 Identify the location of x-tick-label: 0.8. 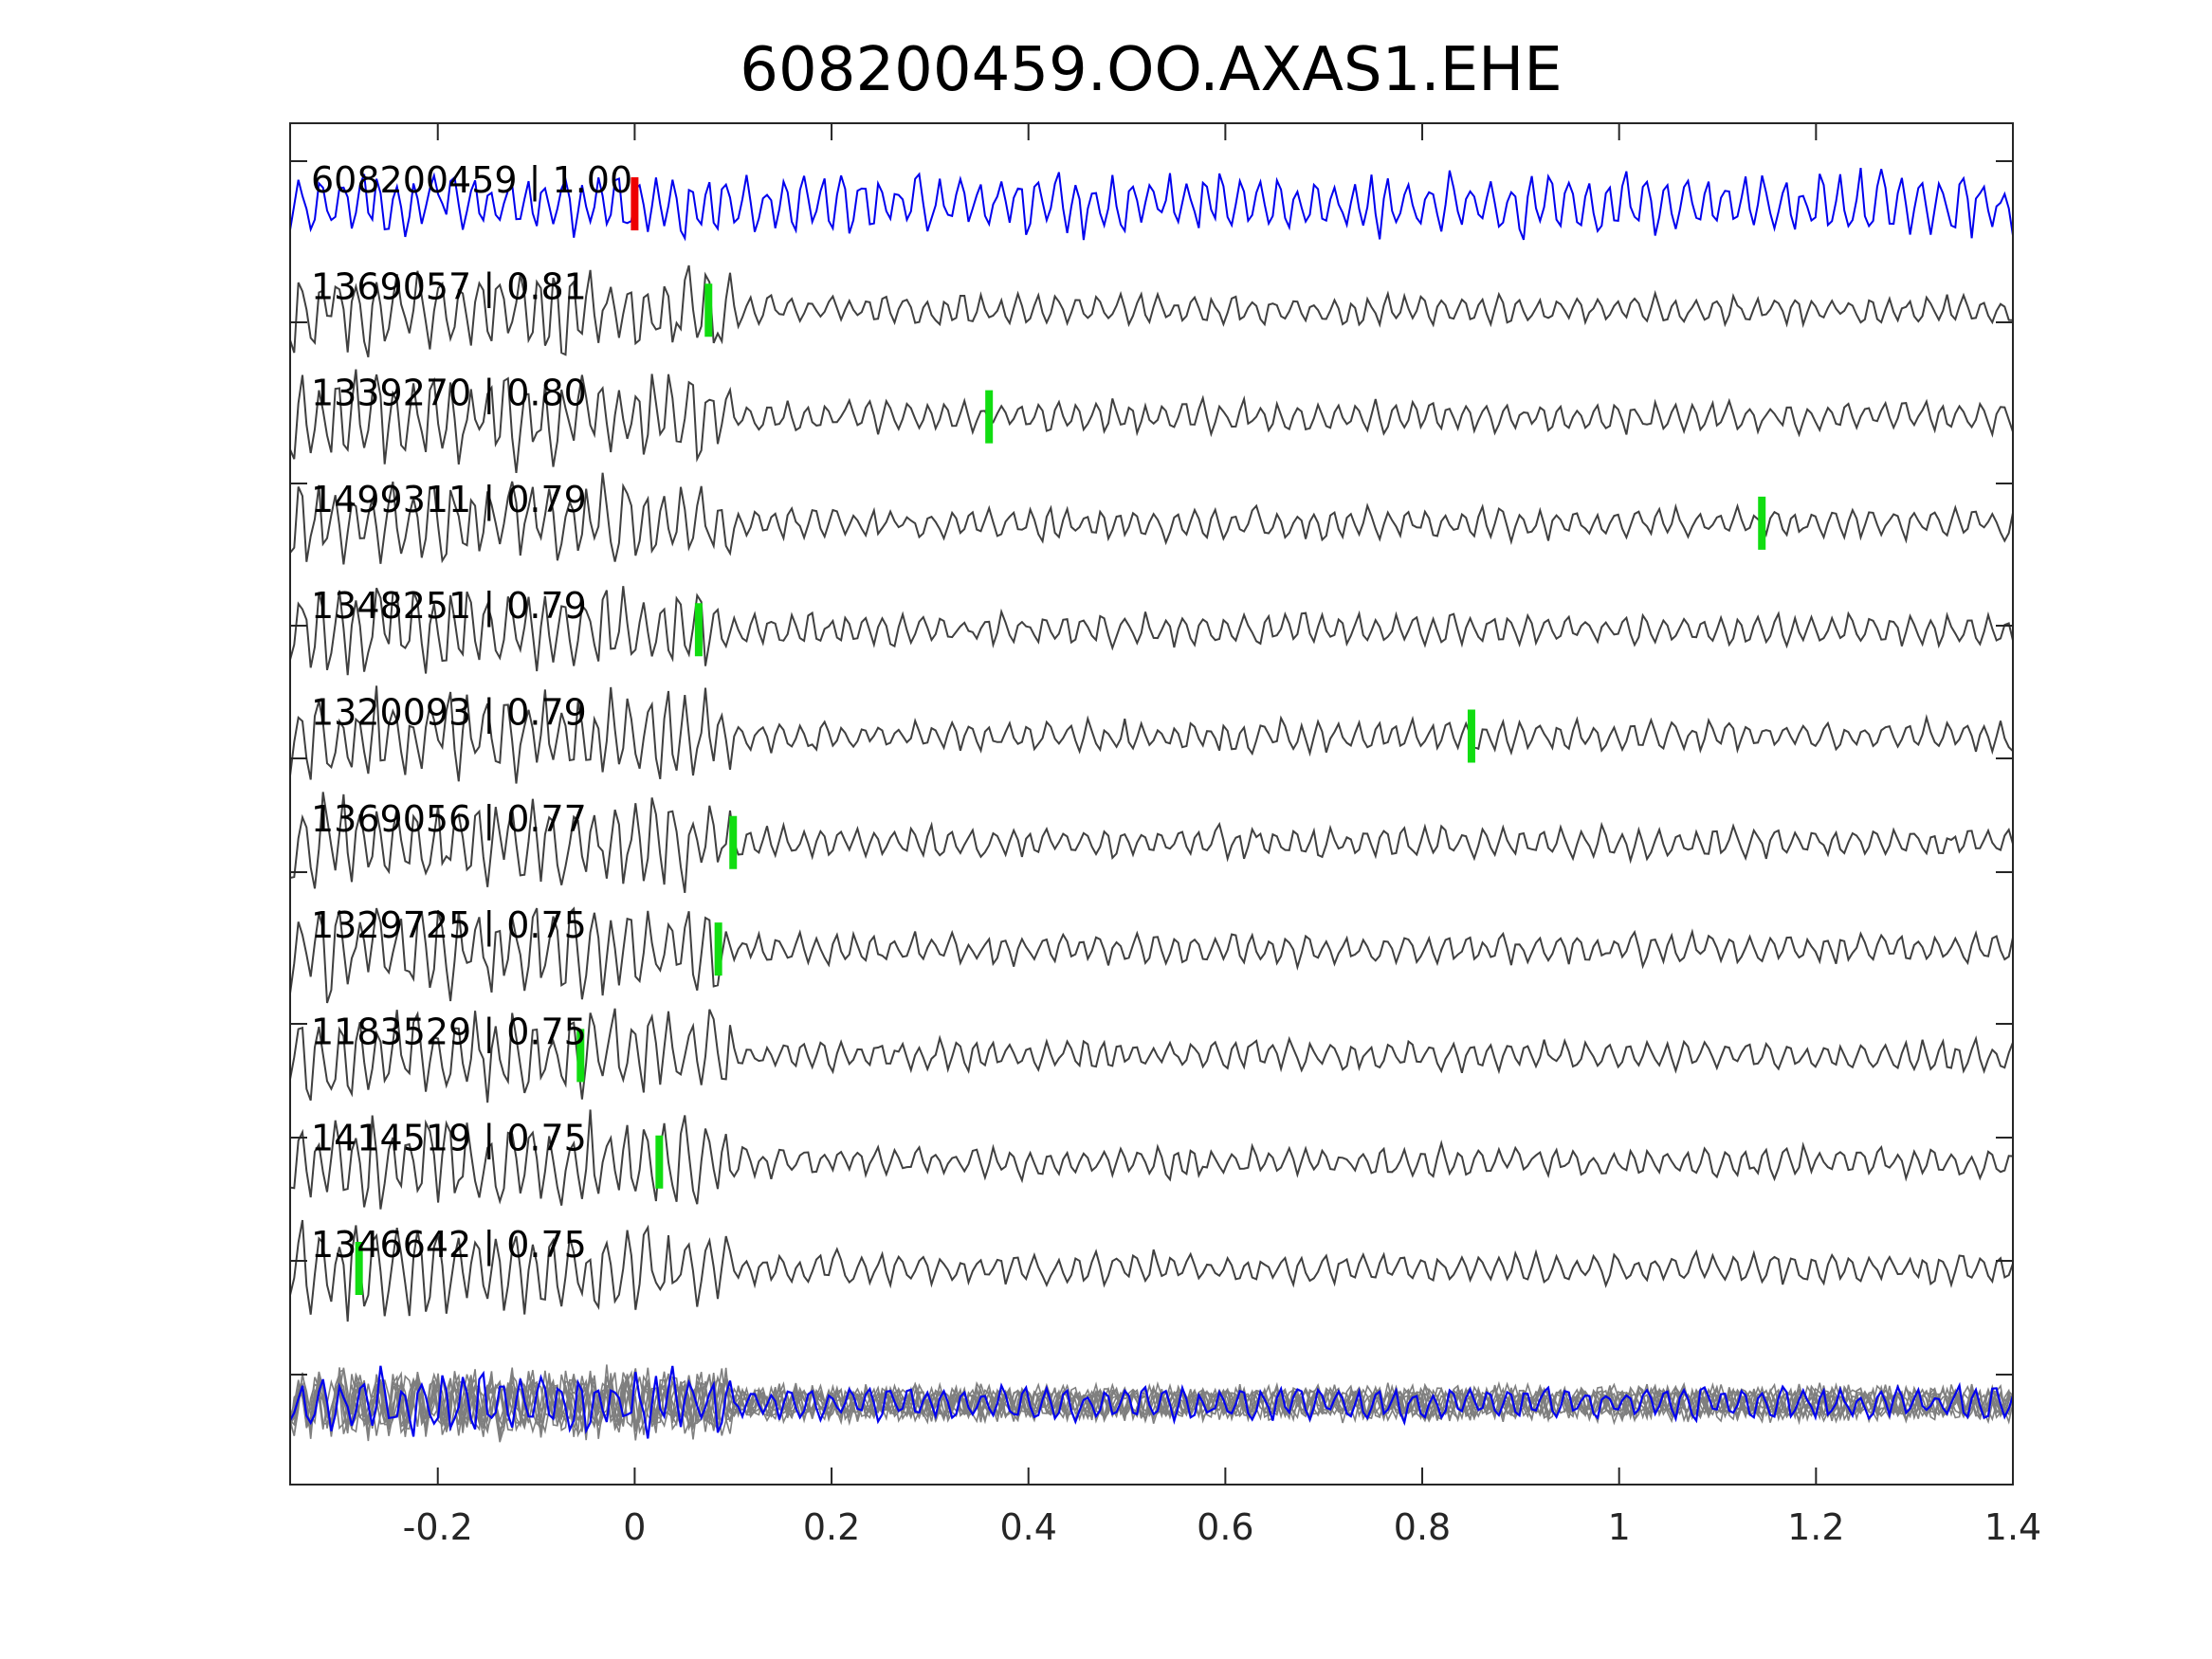
(1422, 1527).